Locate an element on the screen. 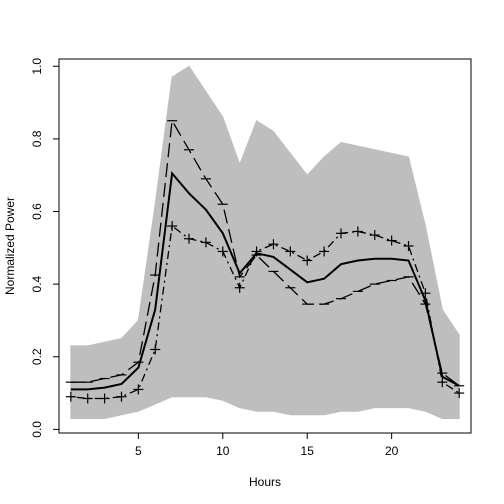 This screenshot has height=504, width=504. y-tick-label: 0.2 is located at coordinates (37, 356).